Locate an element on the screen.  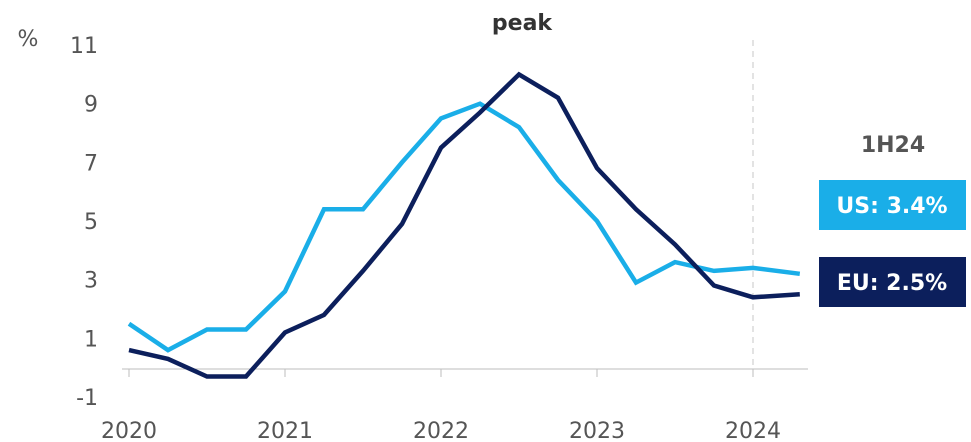
y-axis-ticks: 11 9 7 5 3 1 -1 is located at coordinates (84, 222).